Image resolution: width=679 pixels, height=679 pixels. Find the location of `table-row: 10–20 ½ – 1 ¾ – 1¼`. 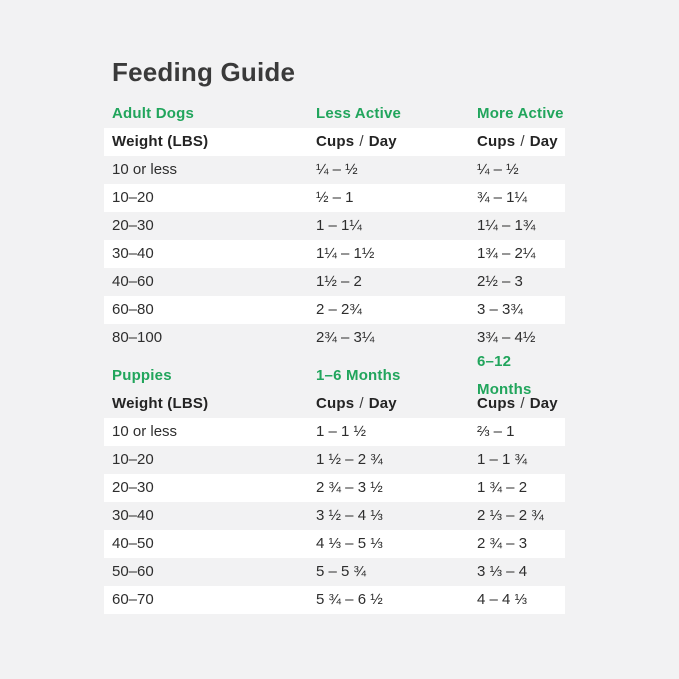

table-row: 10–20 ½ – 1 ¾ – 1¼ is located at coordinates (334, 198).